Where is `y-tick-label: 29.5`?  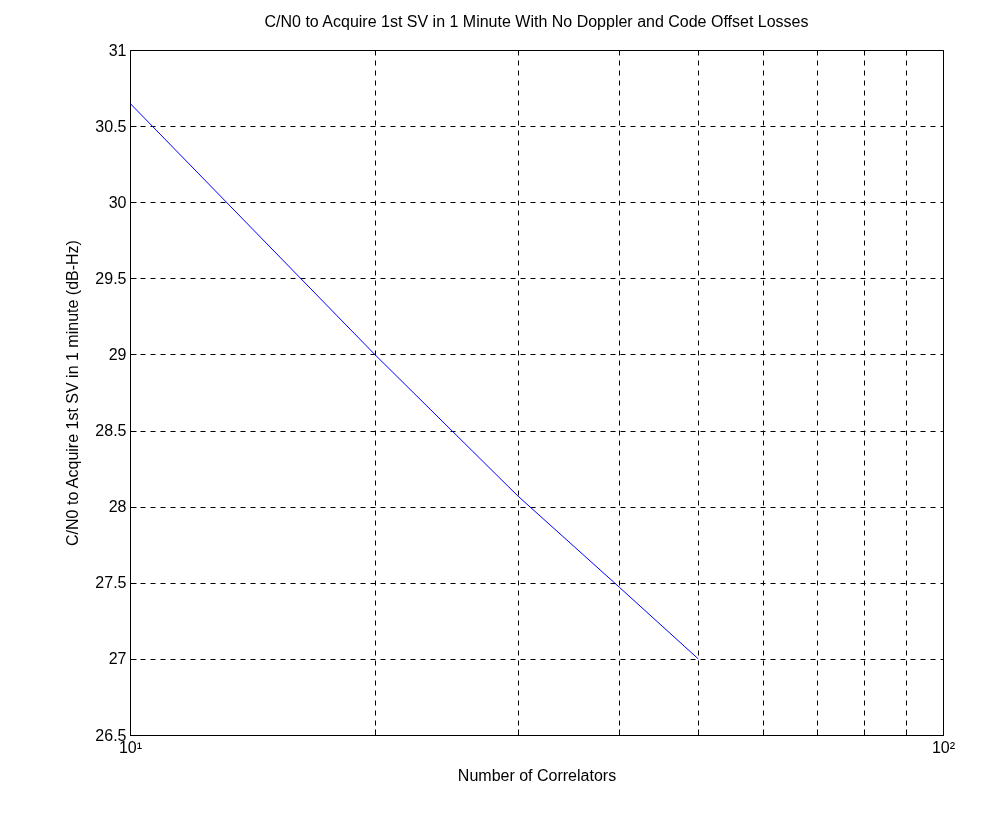 y-tick-label: 29.5 is located at coordinates (111, 278).